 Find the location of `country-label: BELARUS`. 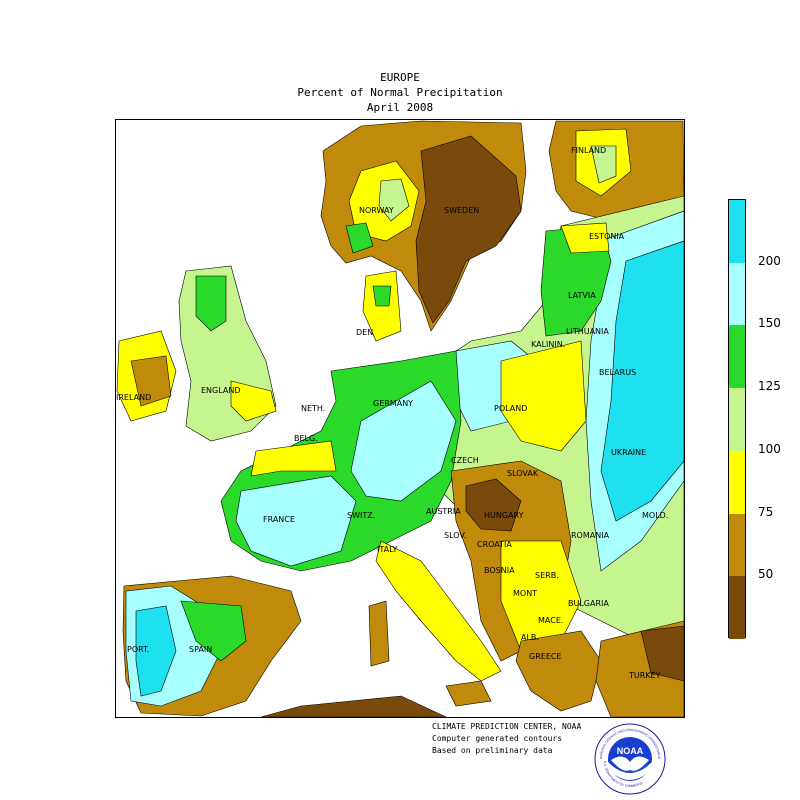

country-label: BELARUS is located at coordinates (617, 372).